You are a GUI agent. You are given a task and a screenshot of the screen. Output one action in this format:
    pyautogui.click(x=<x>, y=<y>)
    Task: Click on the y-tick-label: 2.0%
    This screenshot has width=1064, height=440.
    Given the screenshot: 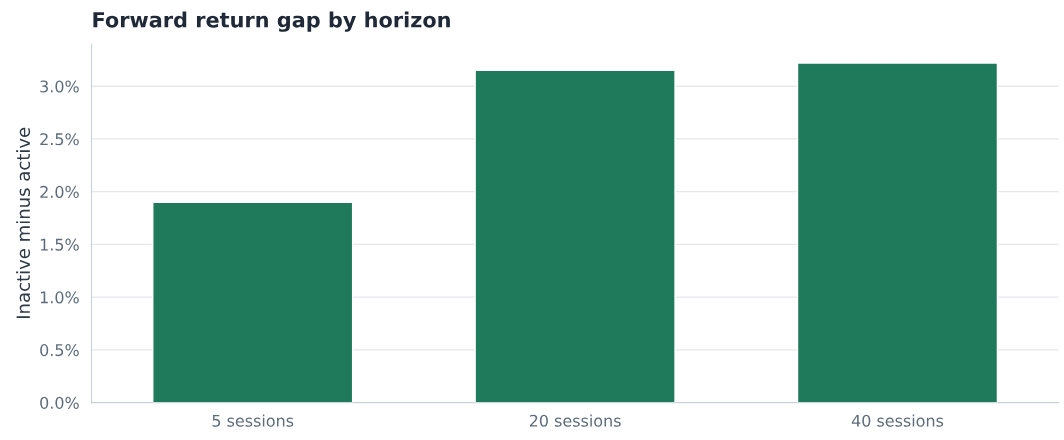 What is the action you would take?
    pyautogui.click(x=59, y=191)
    